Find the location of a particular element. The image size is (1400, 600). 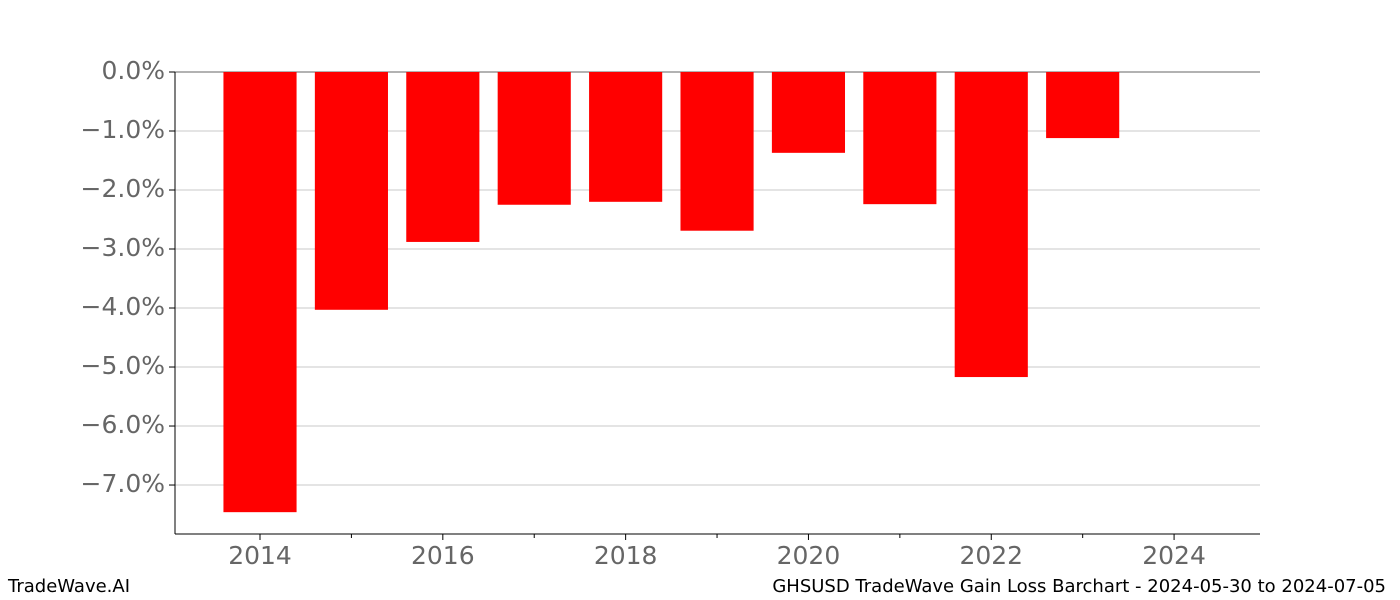

x-tick-label: 2018 is located at coordinates (626, 555).